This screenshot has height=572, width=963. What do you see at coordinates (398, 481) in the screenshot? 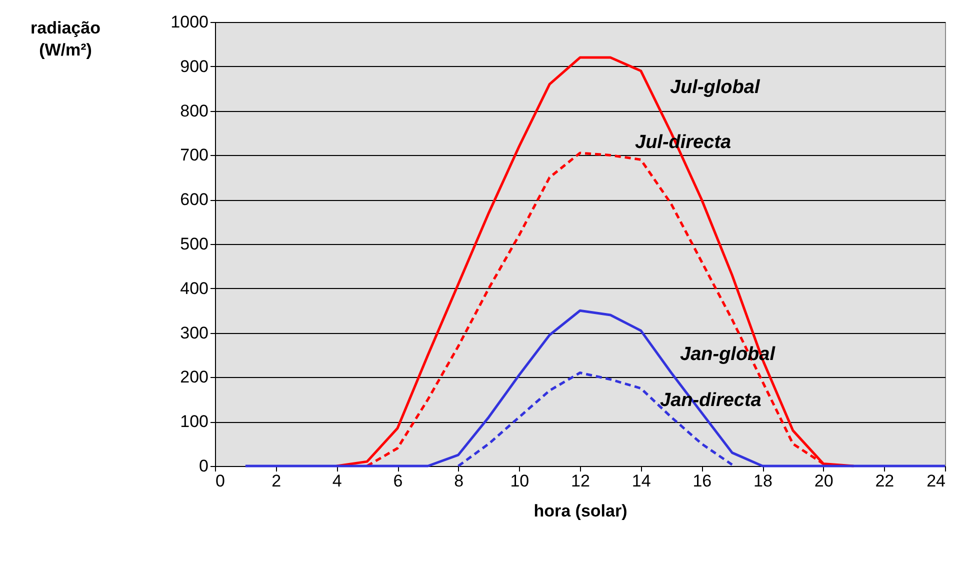
I see `x-tick-label: 6` at bounding box center [398, 481].